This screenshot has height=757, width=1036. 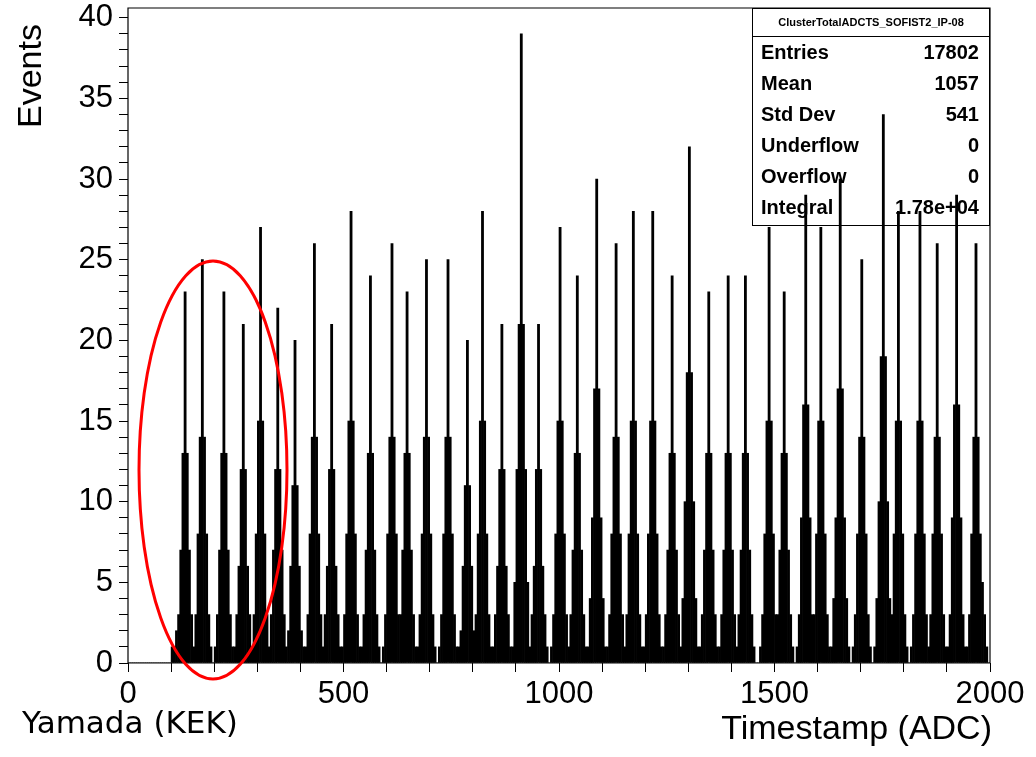 I want to click on annotation: Mean, so click(x=787, y=83).